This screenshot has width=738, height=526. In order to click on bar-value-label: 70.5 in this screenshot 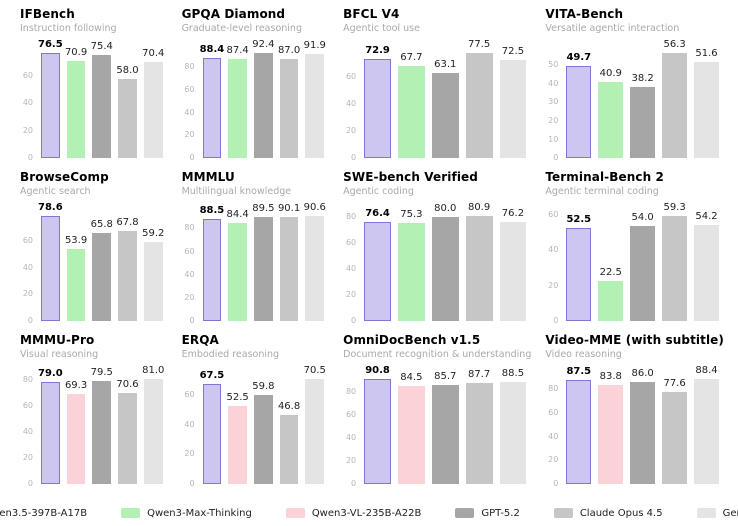, I will do `click(314, 371)`.